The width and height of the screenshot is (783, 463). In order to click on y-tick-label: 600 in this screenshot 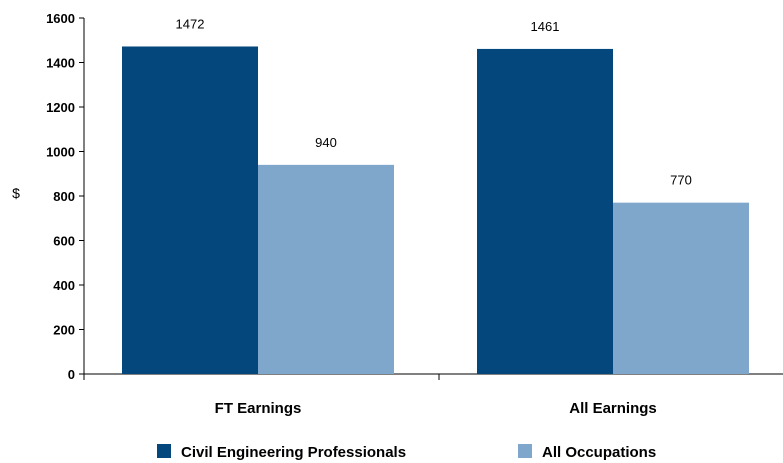, I will do `click(64, 241)`.